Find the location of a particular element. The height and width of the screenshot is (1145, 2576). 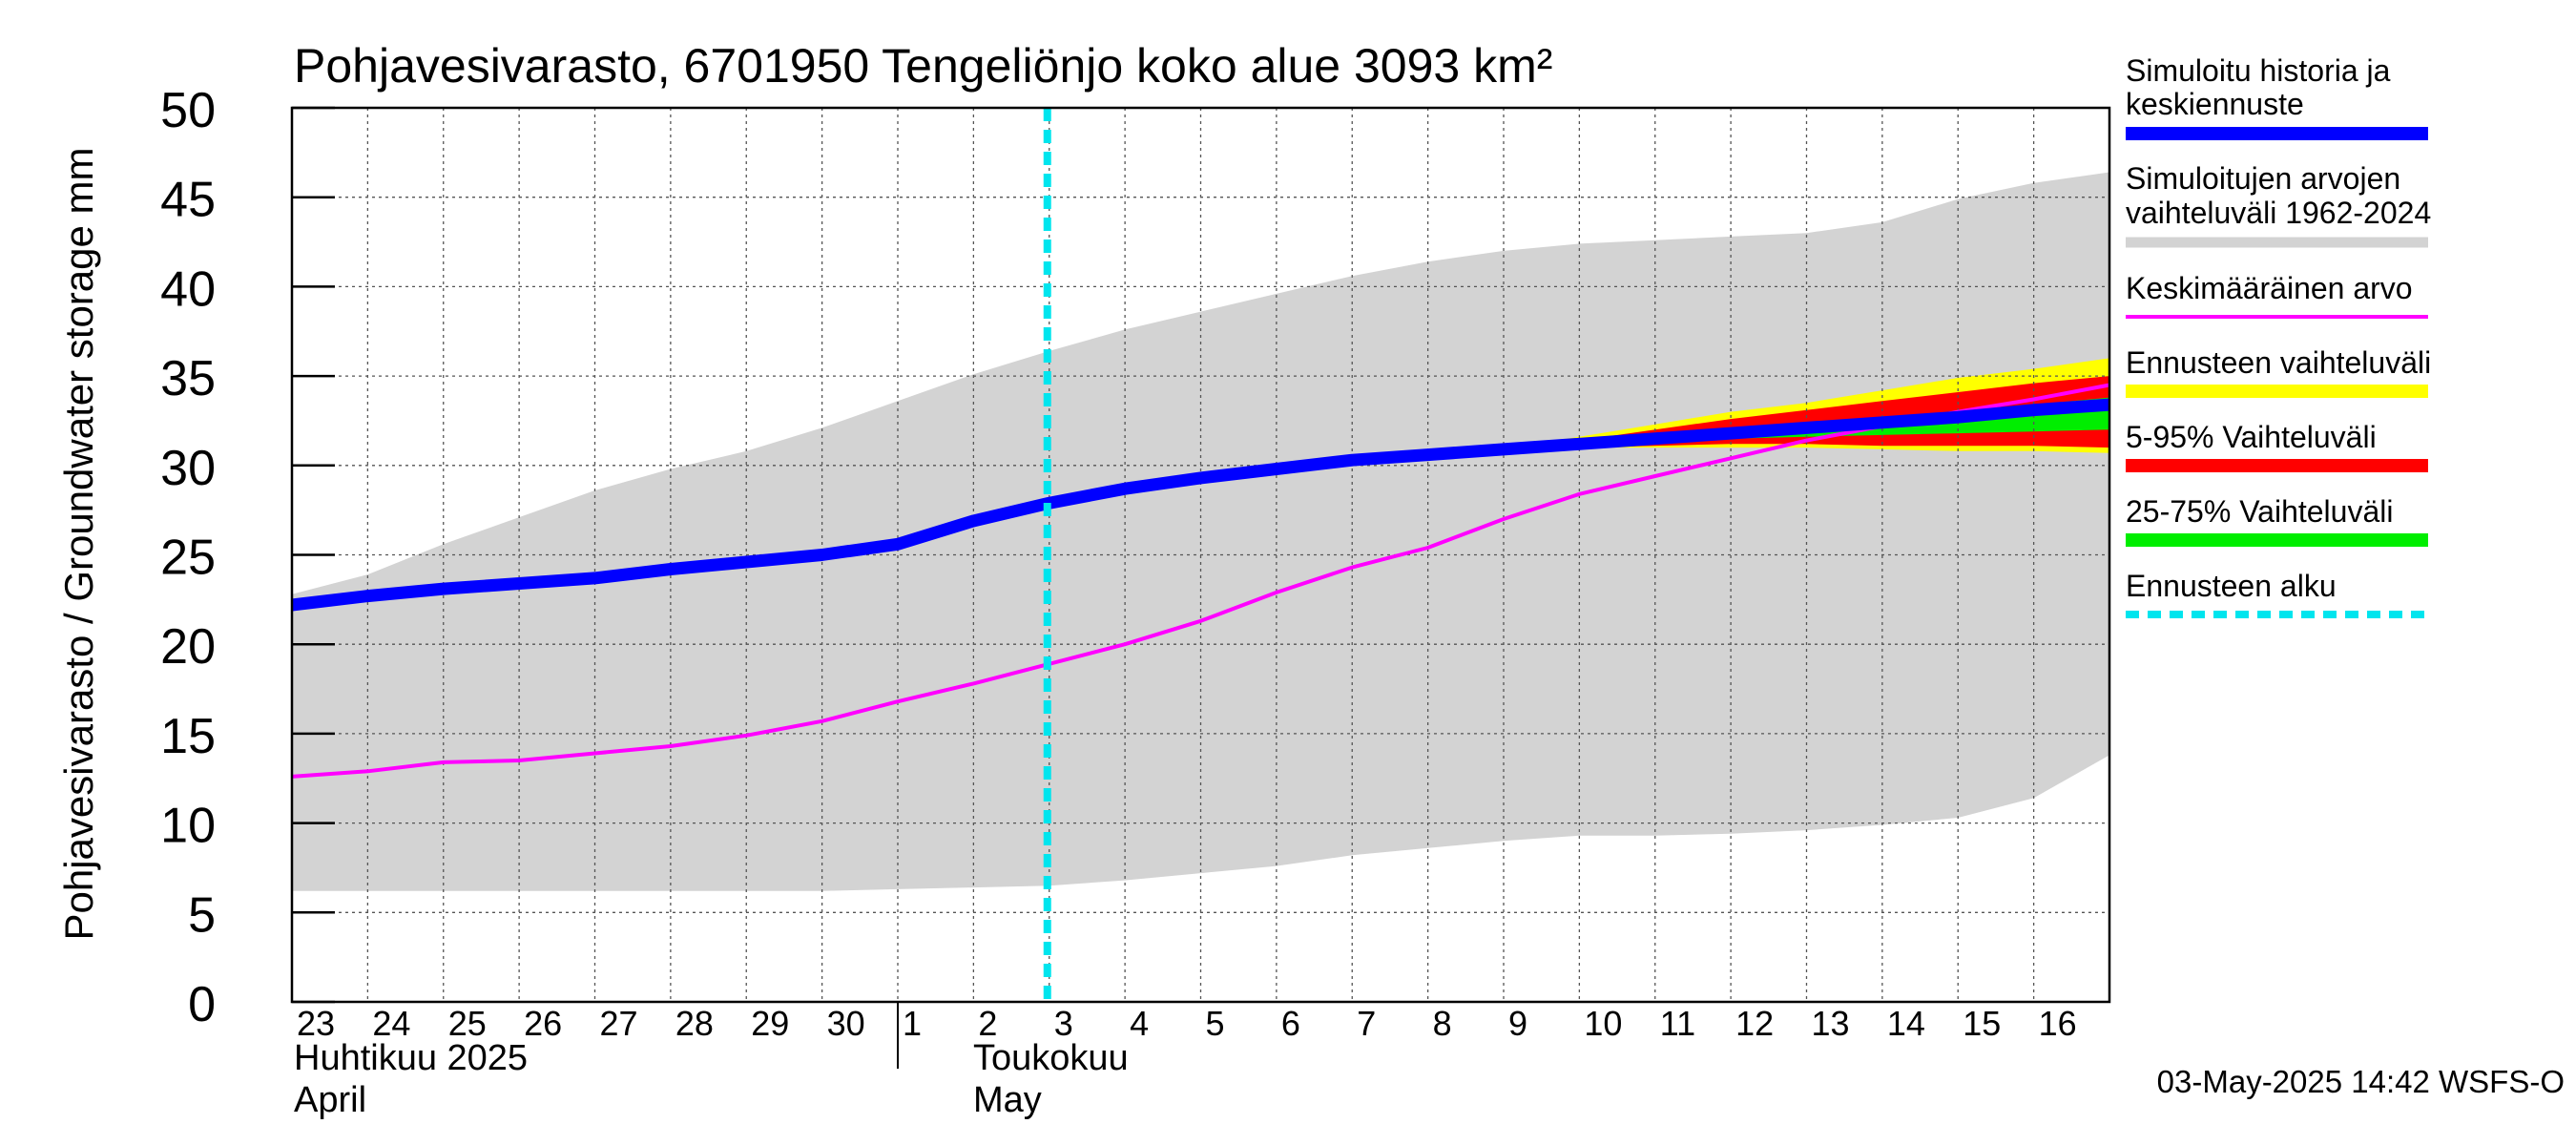

y-tick-labels: 0 5 10 15 20 25 30 35 40 45 50 is located at coordinates (188, 557).